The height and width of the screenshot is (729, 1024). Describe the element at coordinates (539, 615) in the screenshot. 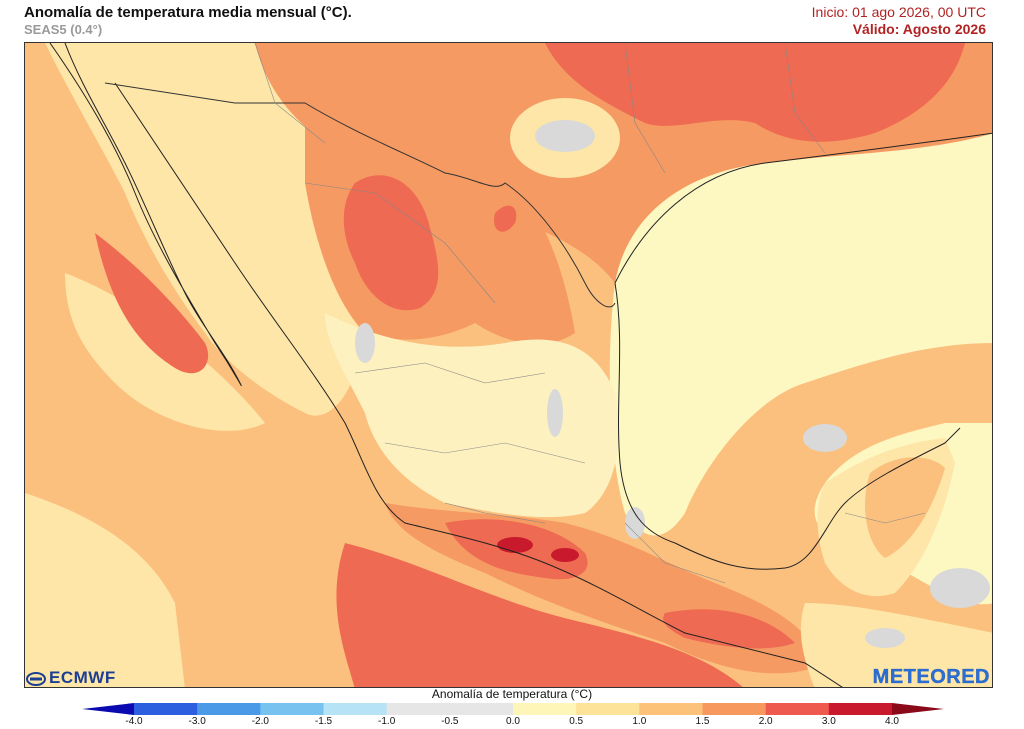

I see `south-pacific-hot` at that location.